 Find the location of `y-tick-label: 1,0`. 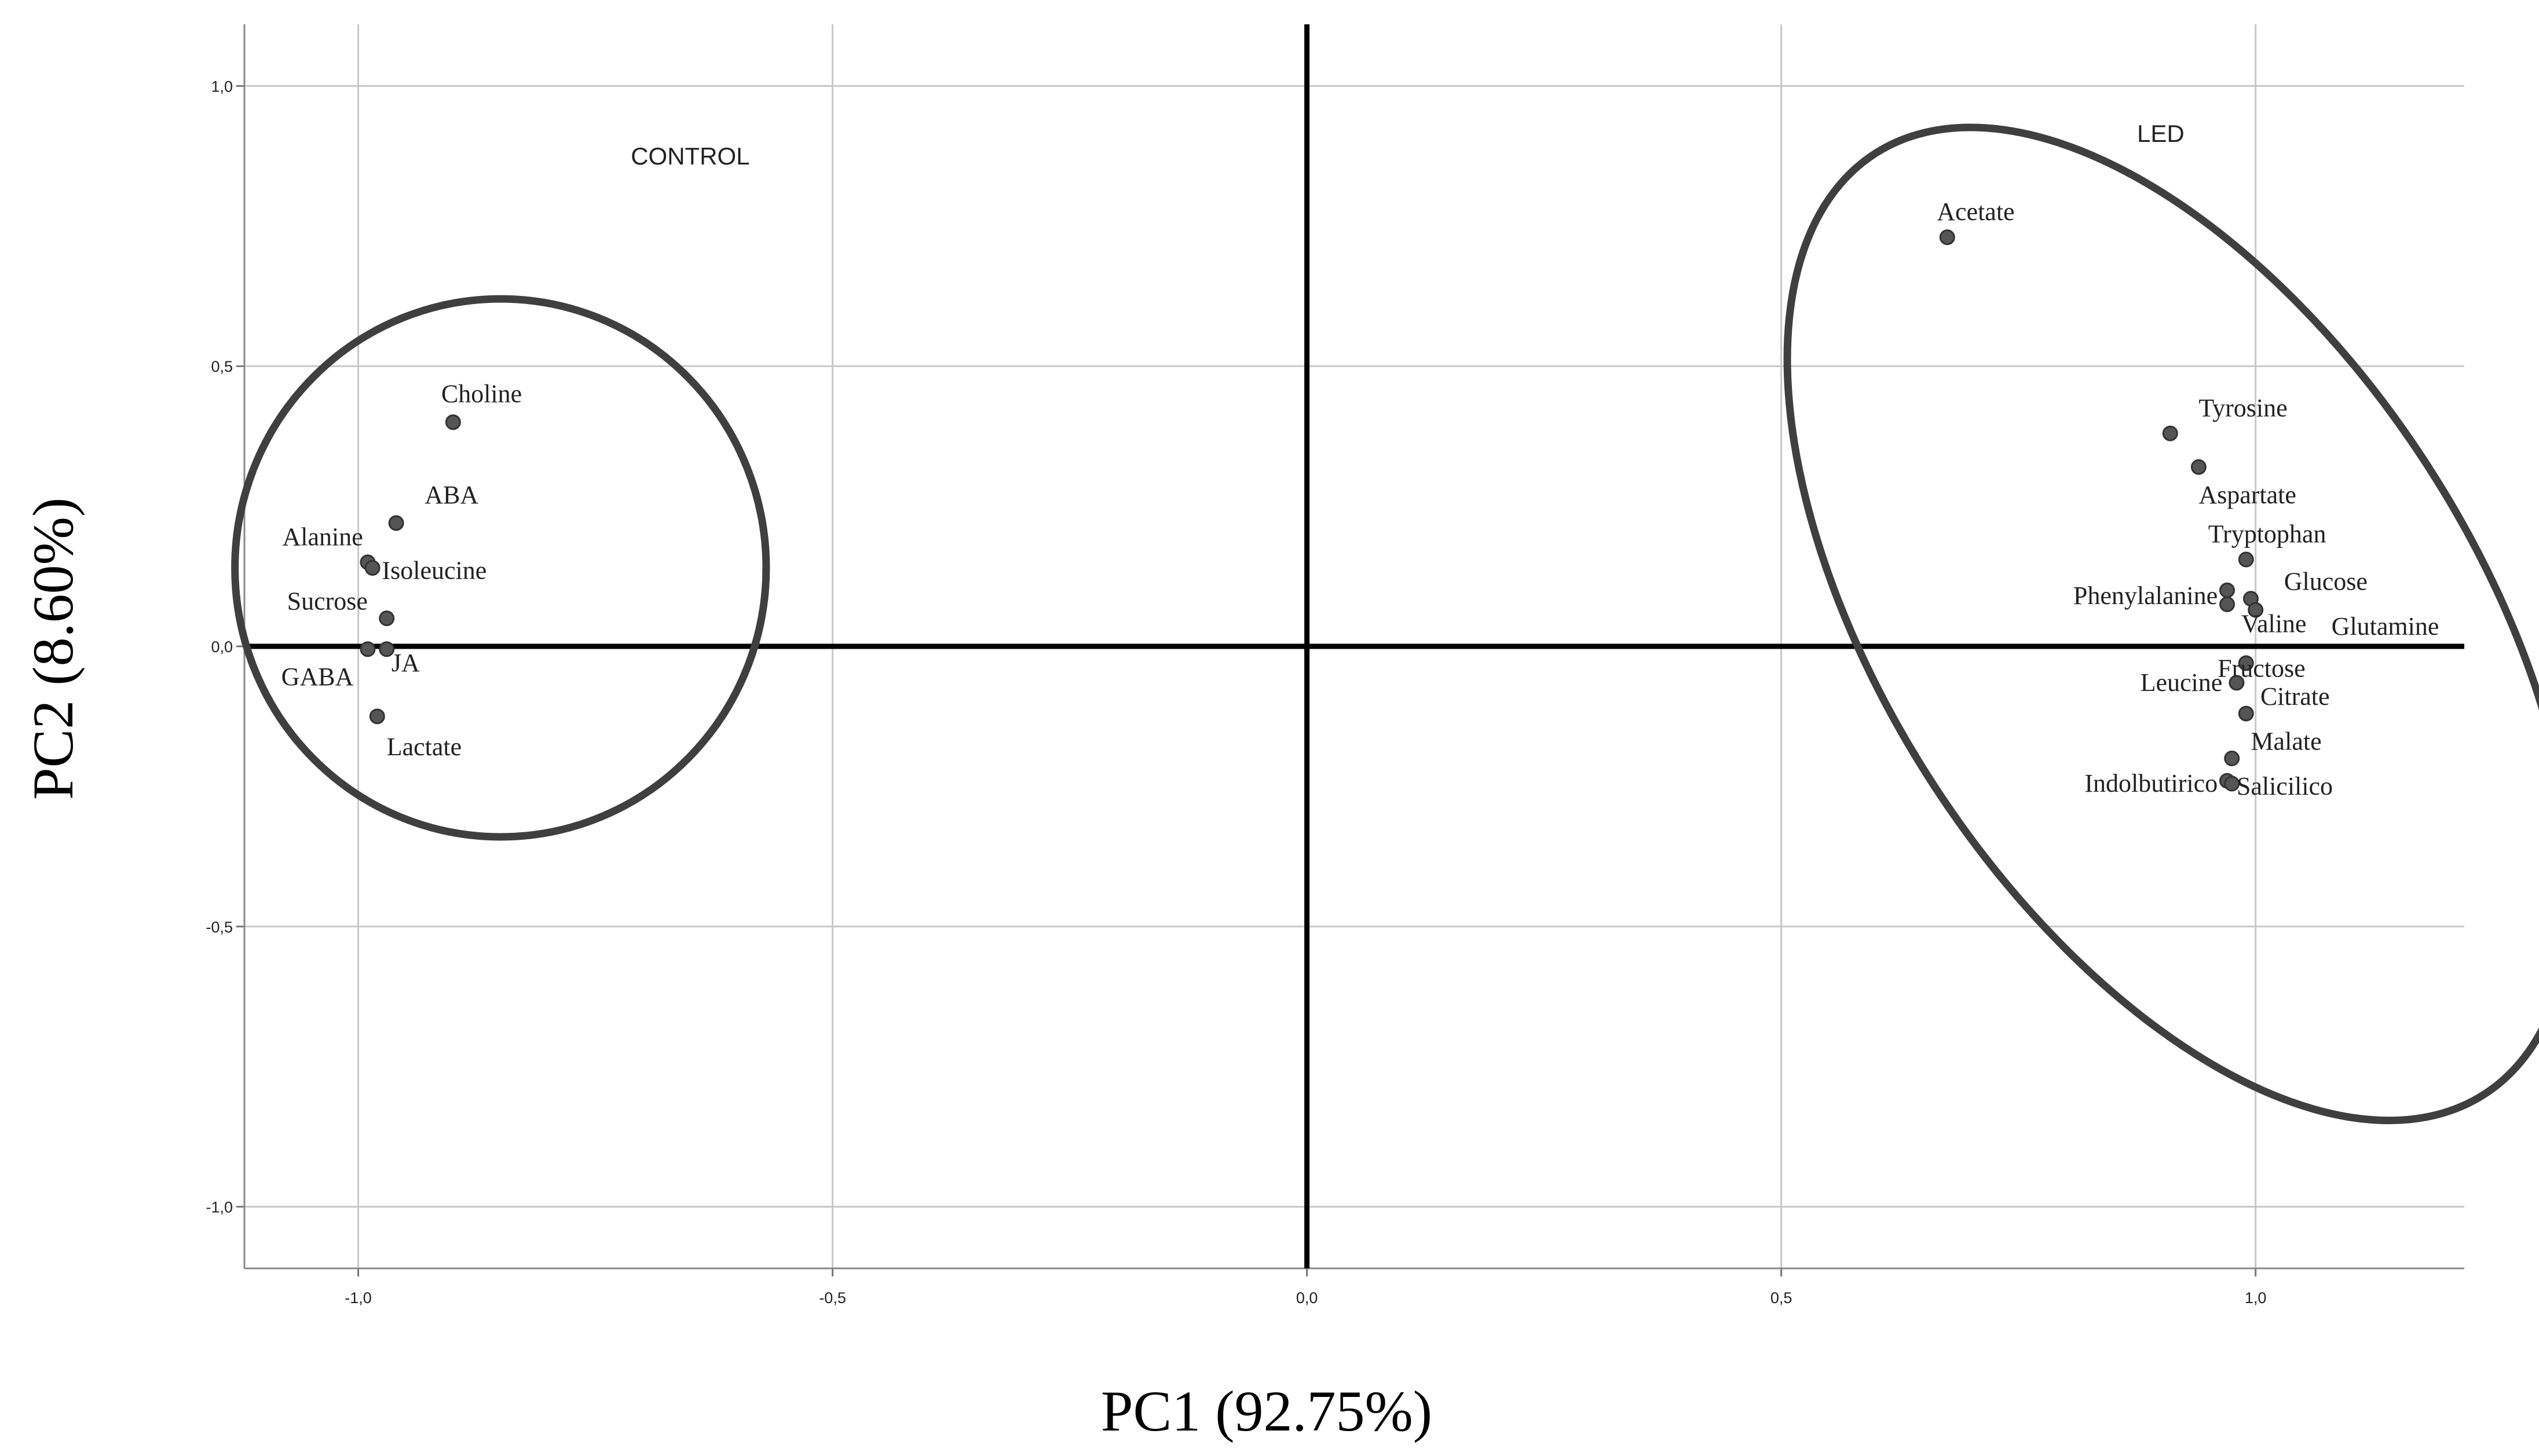

y-tick-label: 1,0 is located at coordinates (222, 87).